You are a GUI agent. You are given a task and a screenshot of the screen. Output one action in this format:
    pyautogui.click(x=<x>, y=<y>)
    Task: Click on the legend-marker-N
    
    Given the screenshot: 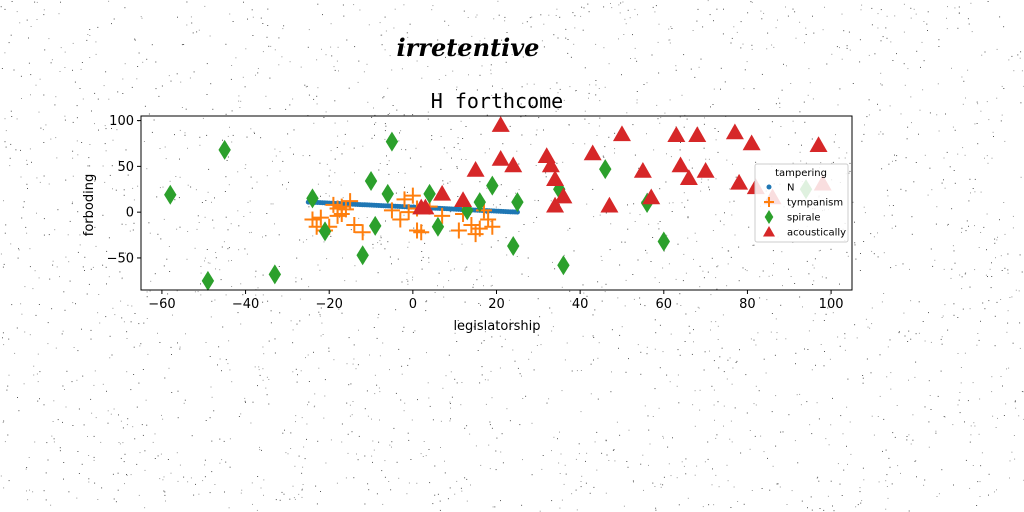 What is the action you would take?
    pyautogui.click(x=769, y=187)
    